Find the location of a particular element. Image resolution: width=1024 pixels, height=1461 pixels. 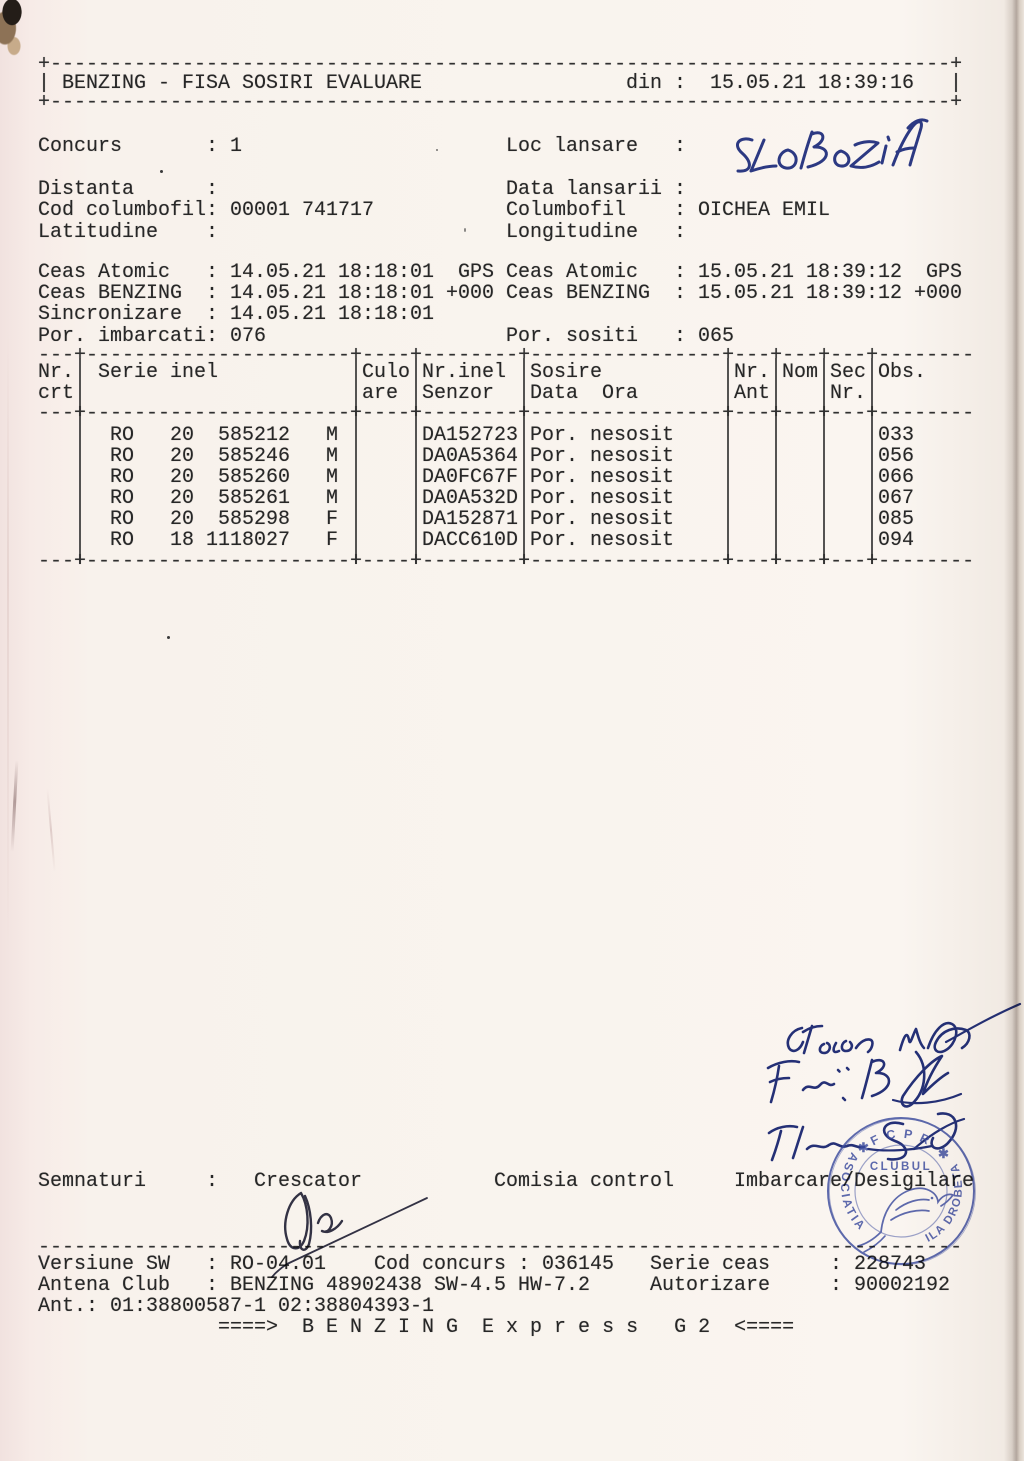

antena-club-value: BENZING 48902438 SW-4.5 HW-7.2 is located at coordinates (410, 1285).